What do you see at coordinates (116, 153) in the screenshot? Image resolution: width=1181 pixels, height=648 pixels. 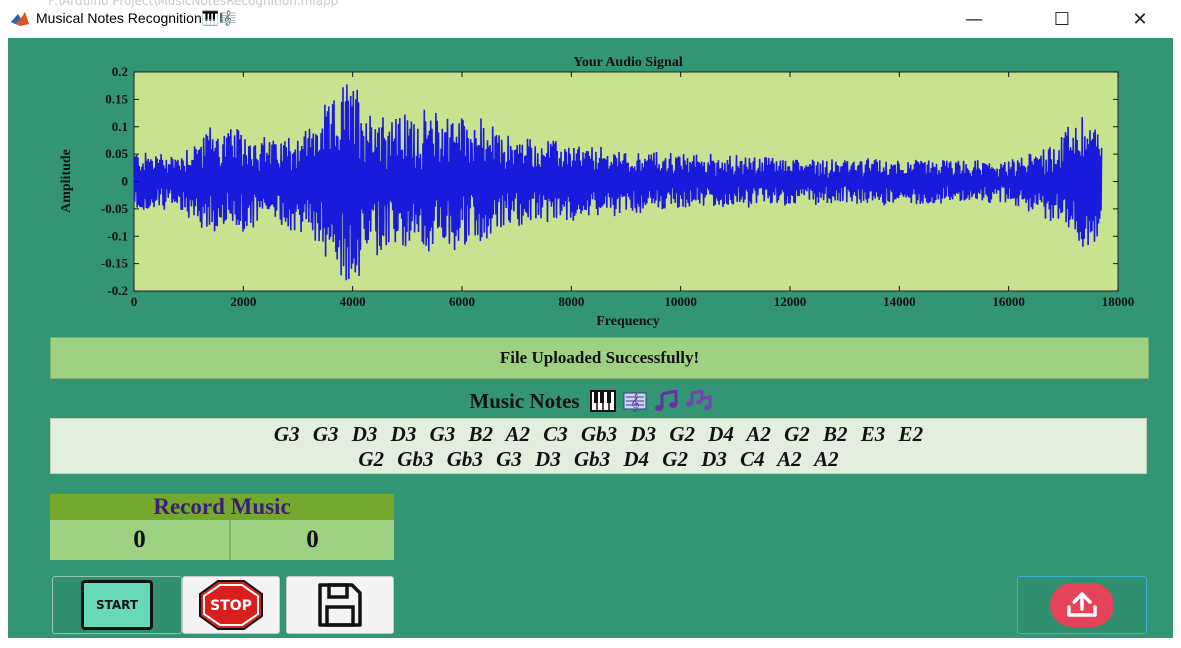 I see `y-tick-label: 0.05` at bounding box center [116, 153].